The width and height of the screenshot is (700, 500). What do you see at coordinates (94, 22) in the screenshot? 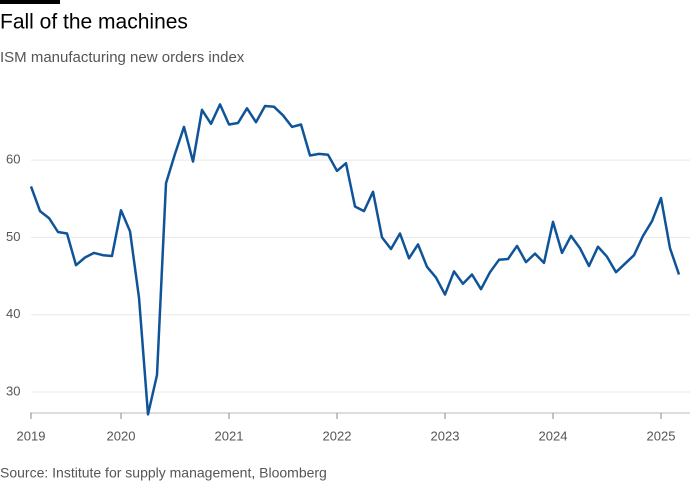
I see `chart-title: Fall of the machines` at bounding box center [94, 22].